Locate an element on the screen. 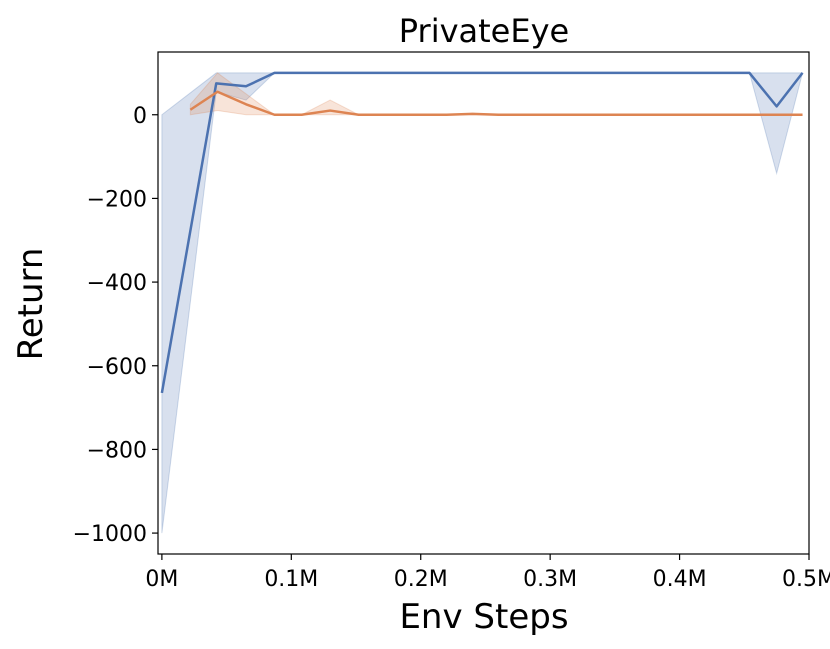  x-tick-label: 0.2M is located at coordinates (421, 579).